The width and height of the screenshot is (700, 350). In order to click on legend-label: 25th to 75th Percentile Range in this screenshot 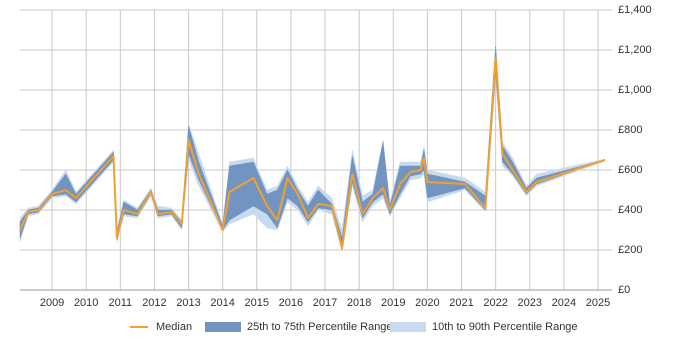, I will do `click(320, 327)`.